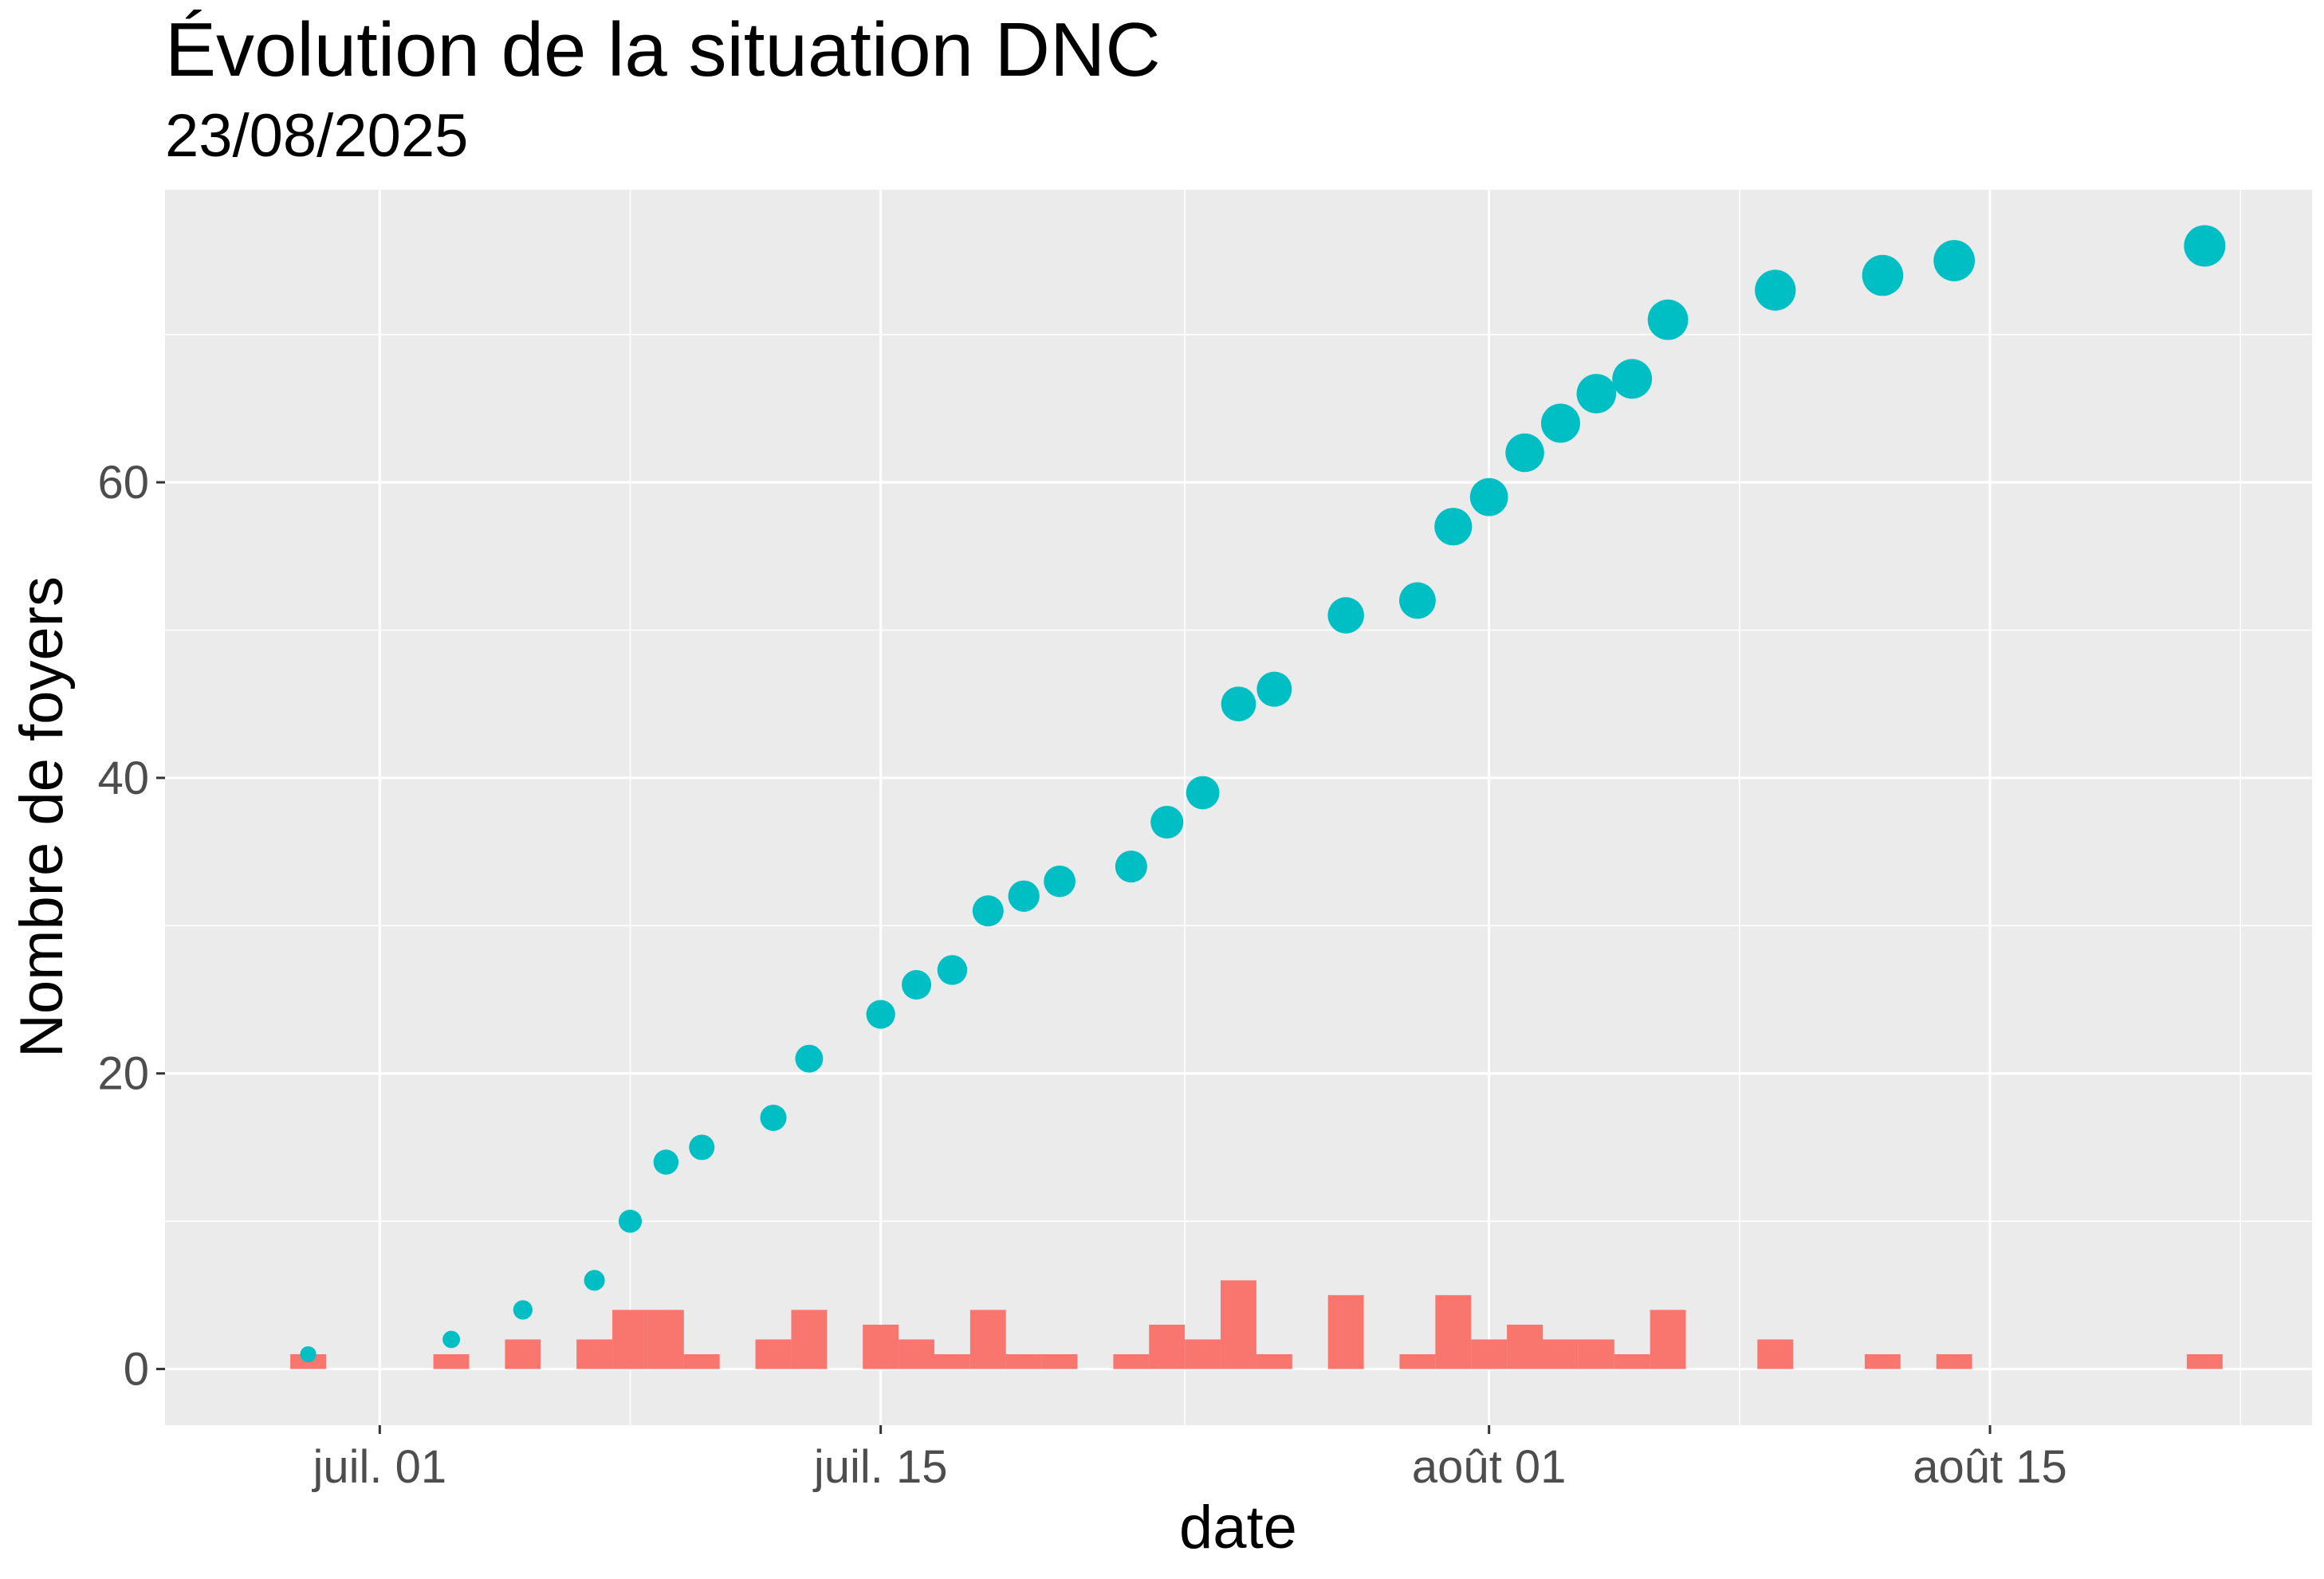 This screenshot has height=1579, width=2324. What do you see at coordinates (880, 1467) in the screenshot?
I see `x-tick-label: juil. 15` at bounding box center [880, 1467].